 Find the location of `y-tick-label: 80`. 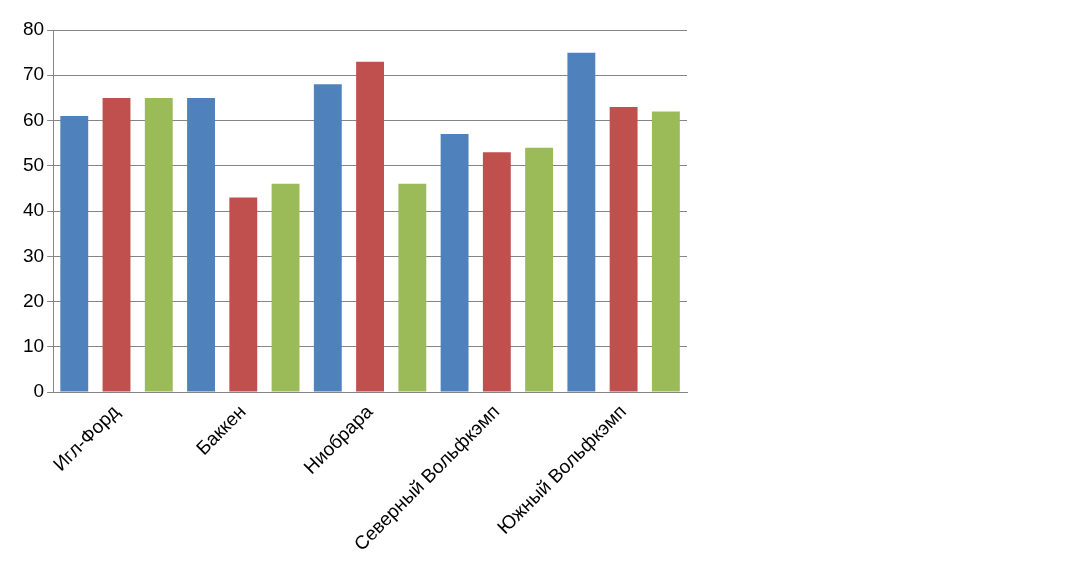

y-tick-label: 80 is located at coordinates (33, 29).